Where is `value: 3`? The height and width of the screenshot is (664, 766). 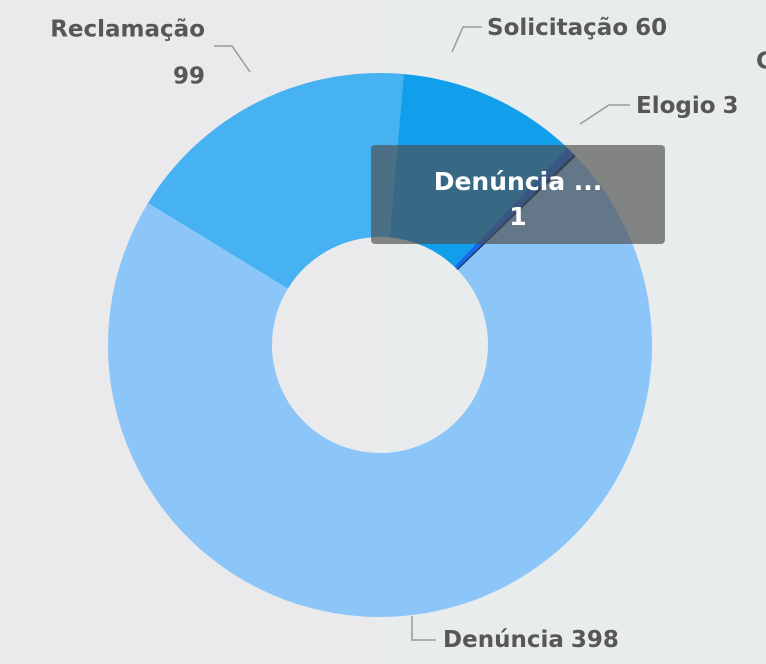
value: 3 is located at coordinates (731, 106).